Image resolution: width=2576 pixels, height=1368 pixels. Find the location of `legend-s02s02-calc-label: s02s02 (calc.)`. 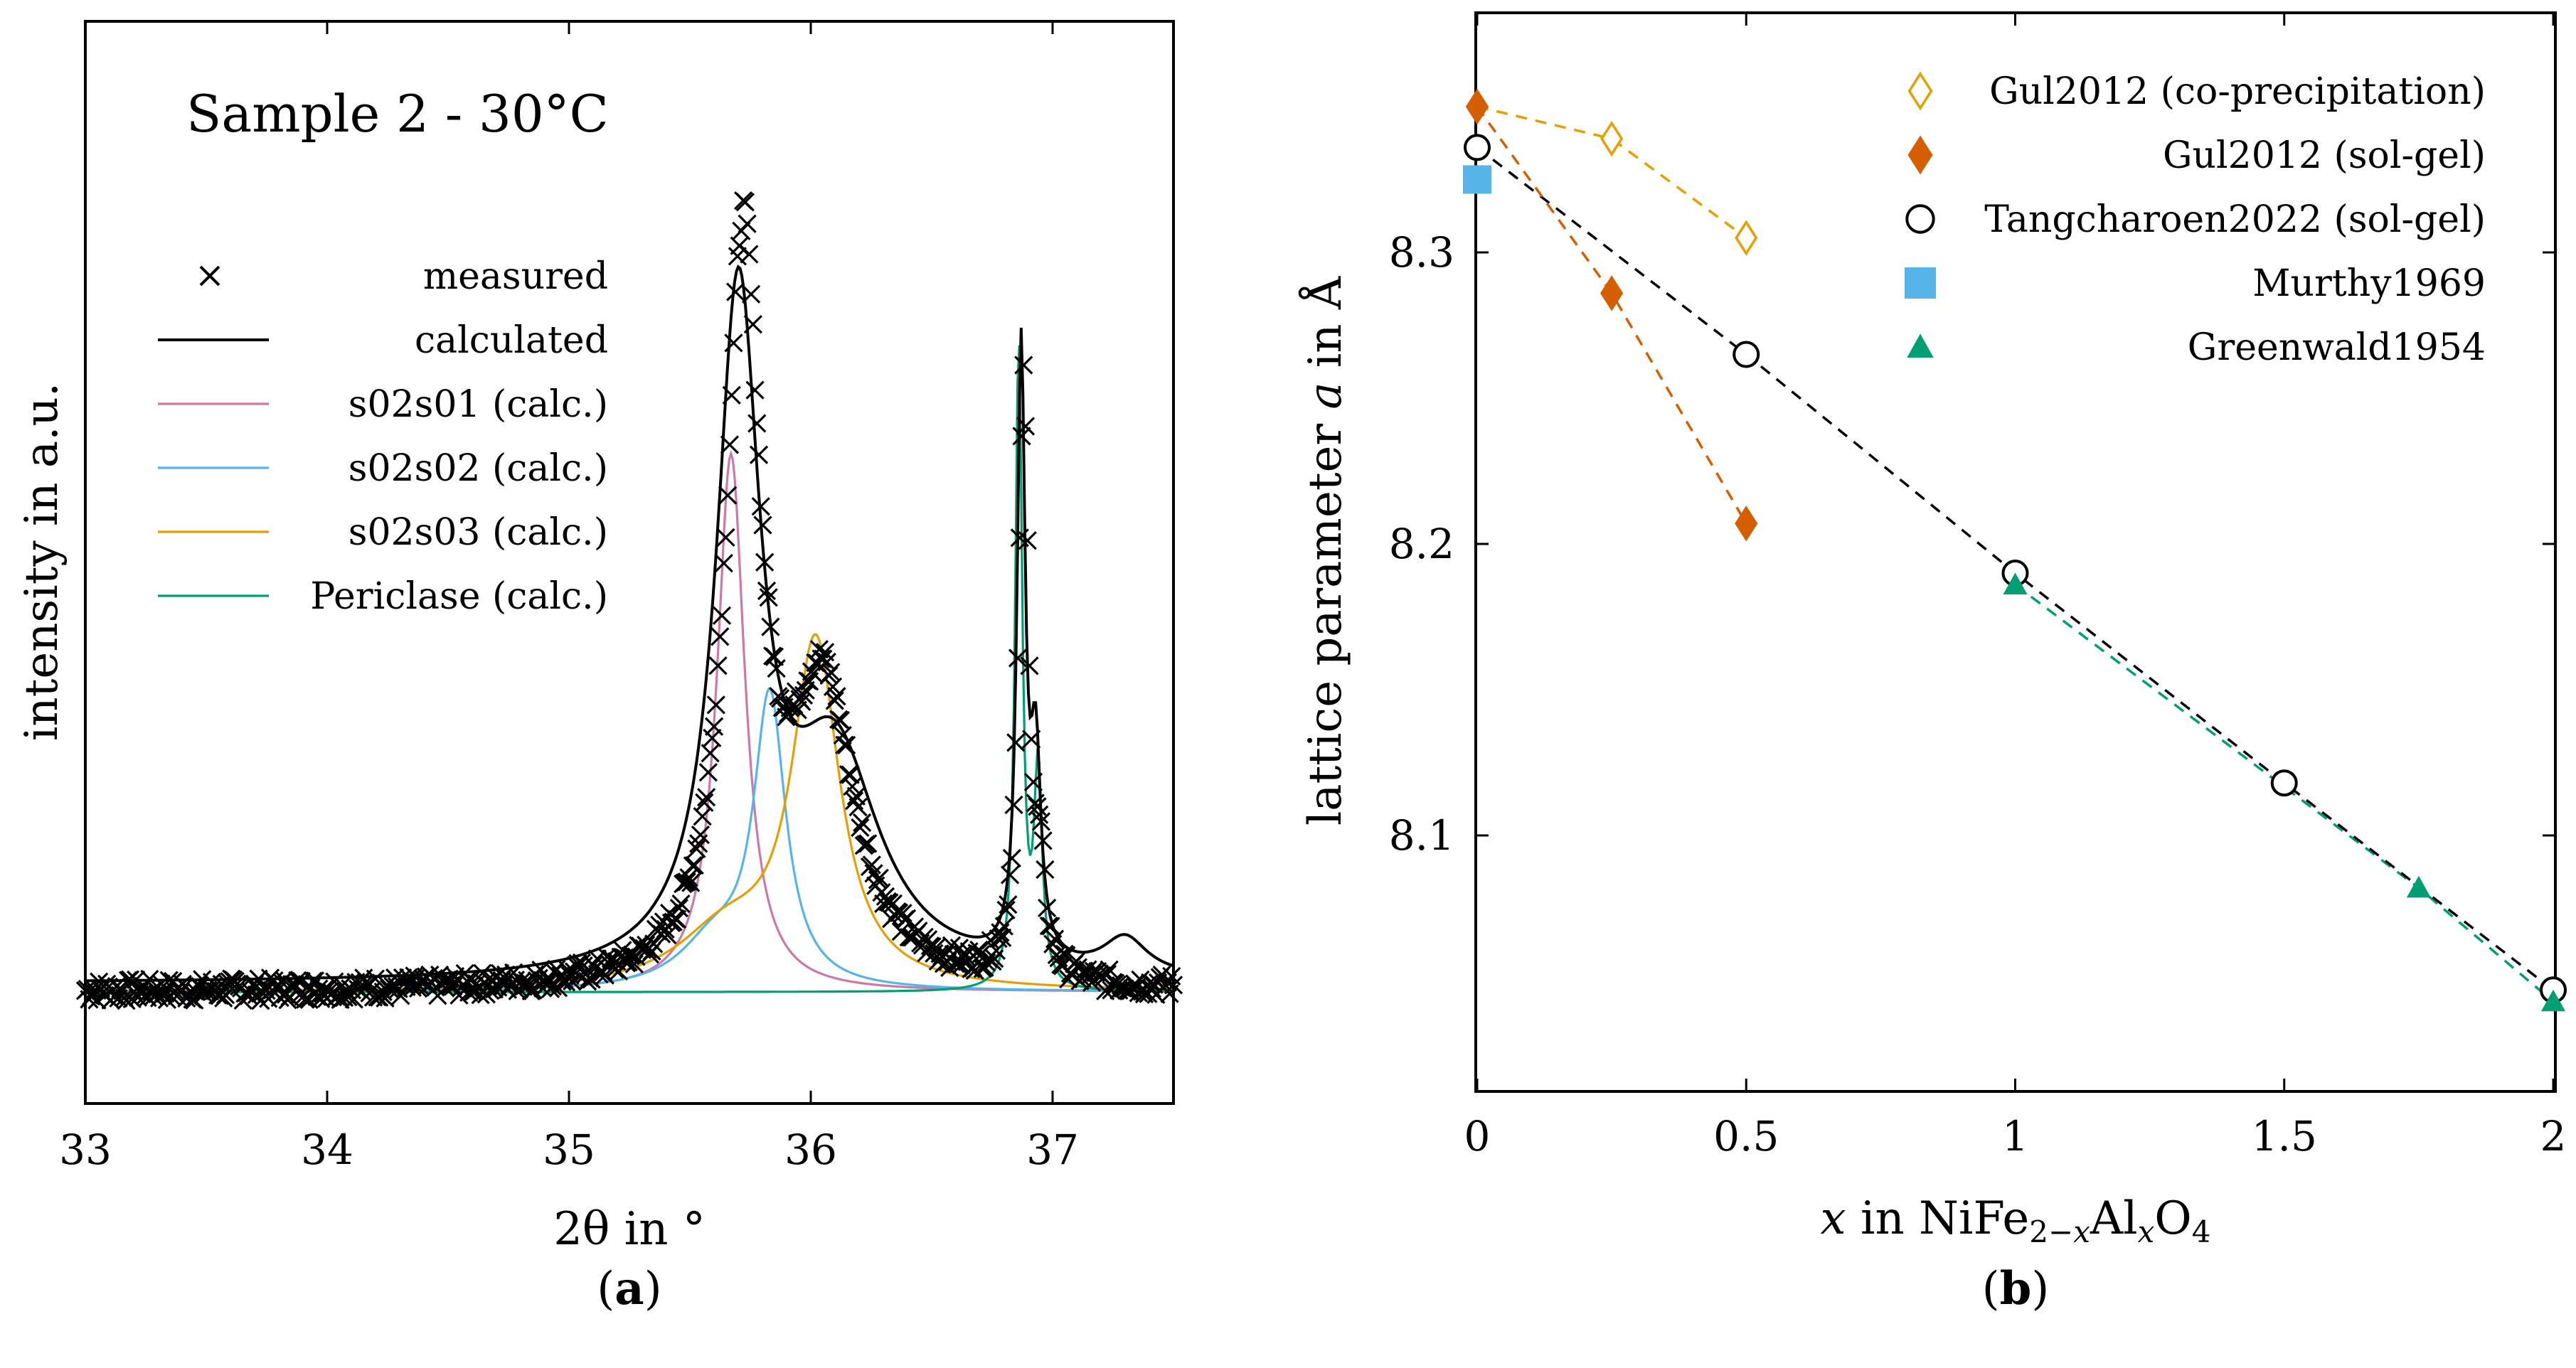

legend-s02s02-calc-label: s02s02 (calc.) is located at coordinates (478, 469).